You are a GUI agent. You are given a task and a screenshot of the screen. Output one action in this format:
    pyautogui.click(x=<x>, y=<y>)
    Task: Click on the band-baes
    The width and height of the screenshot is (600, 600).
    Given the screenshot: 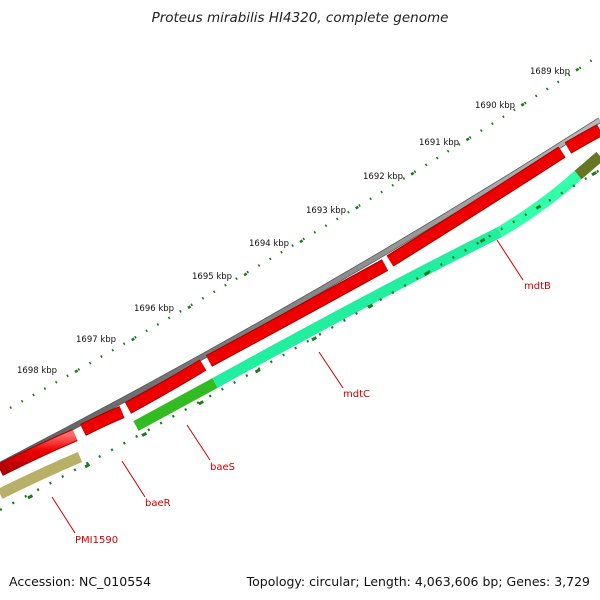 What is the action you would take?
    pyautogui.click(x=175, y=404)
    